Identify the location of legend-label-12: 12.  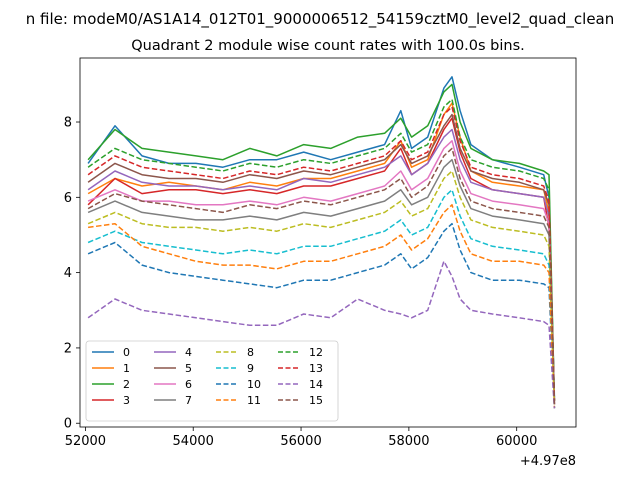
(316, 352).